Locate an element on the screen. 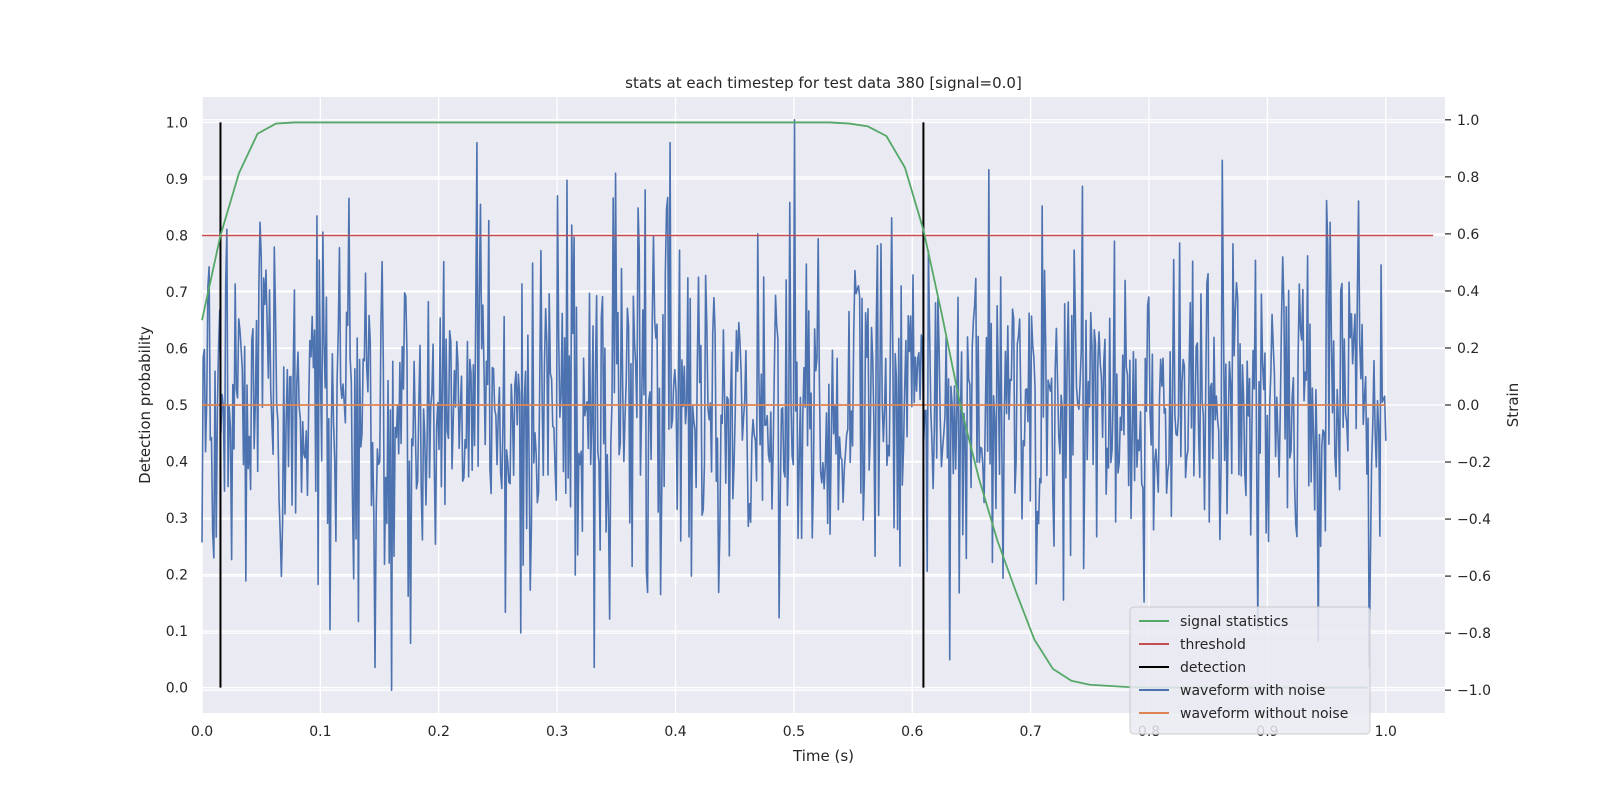  y-right-tick-label: 0.4 is located at coordinates (1468, 292).